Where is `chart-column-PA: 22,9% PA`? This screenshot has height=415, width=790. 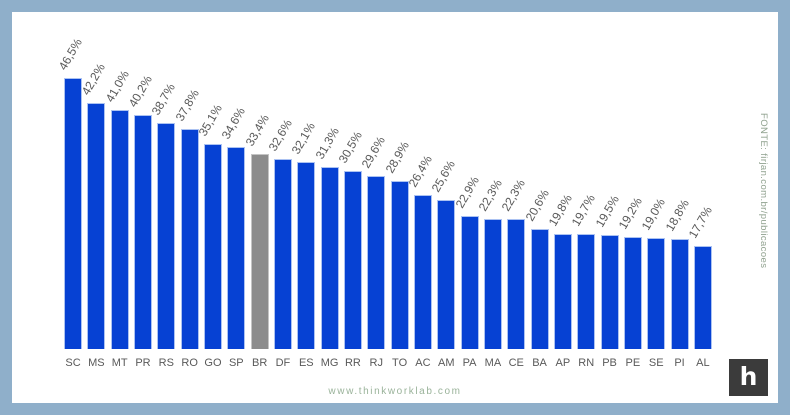
chart-column-PA: 22,9% PA is located at coordinates (466, 190).